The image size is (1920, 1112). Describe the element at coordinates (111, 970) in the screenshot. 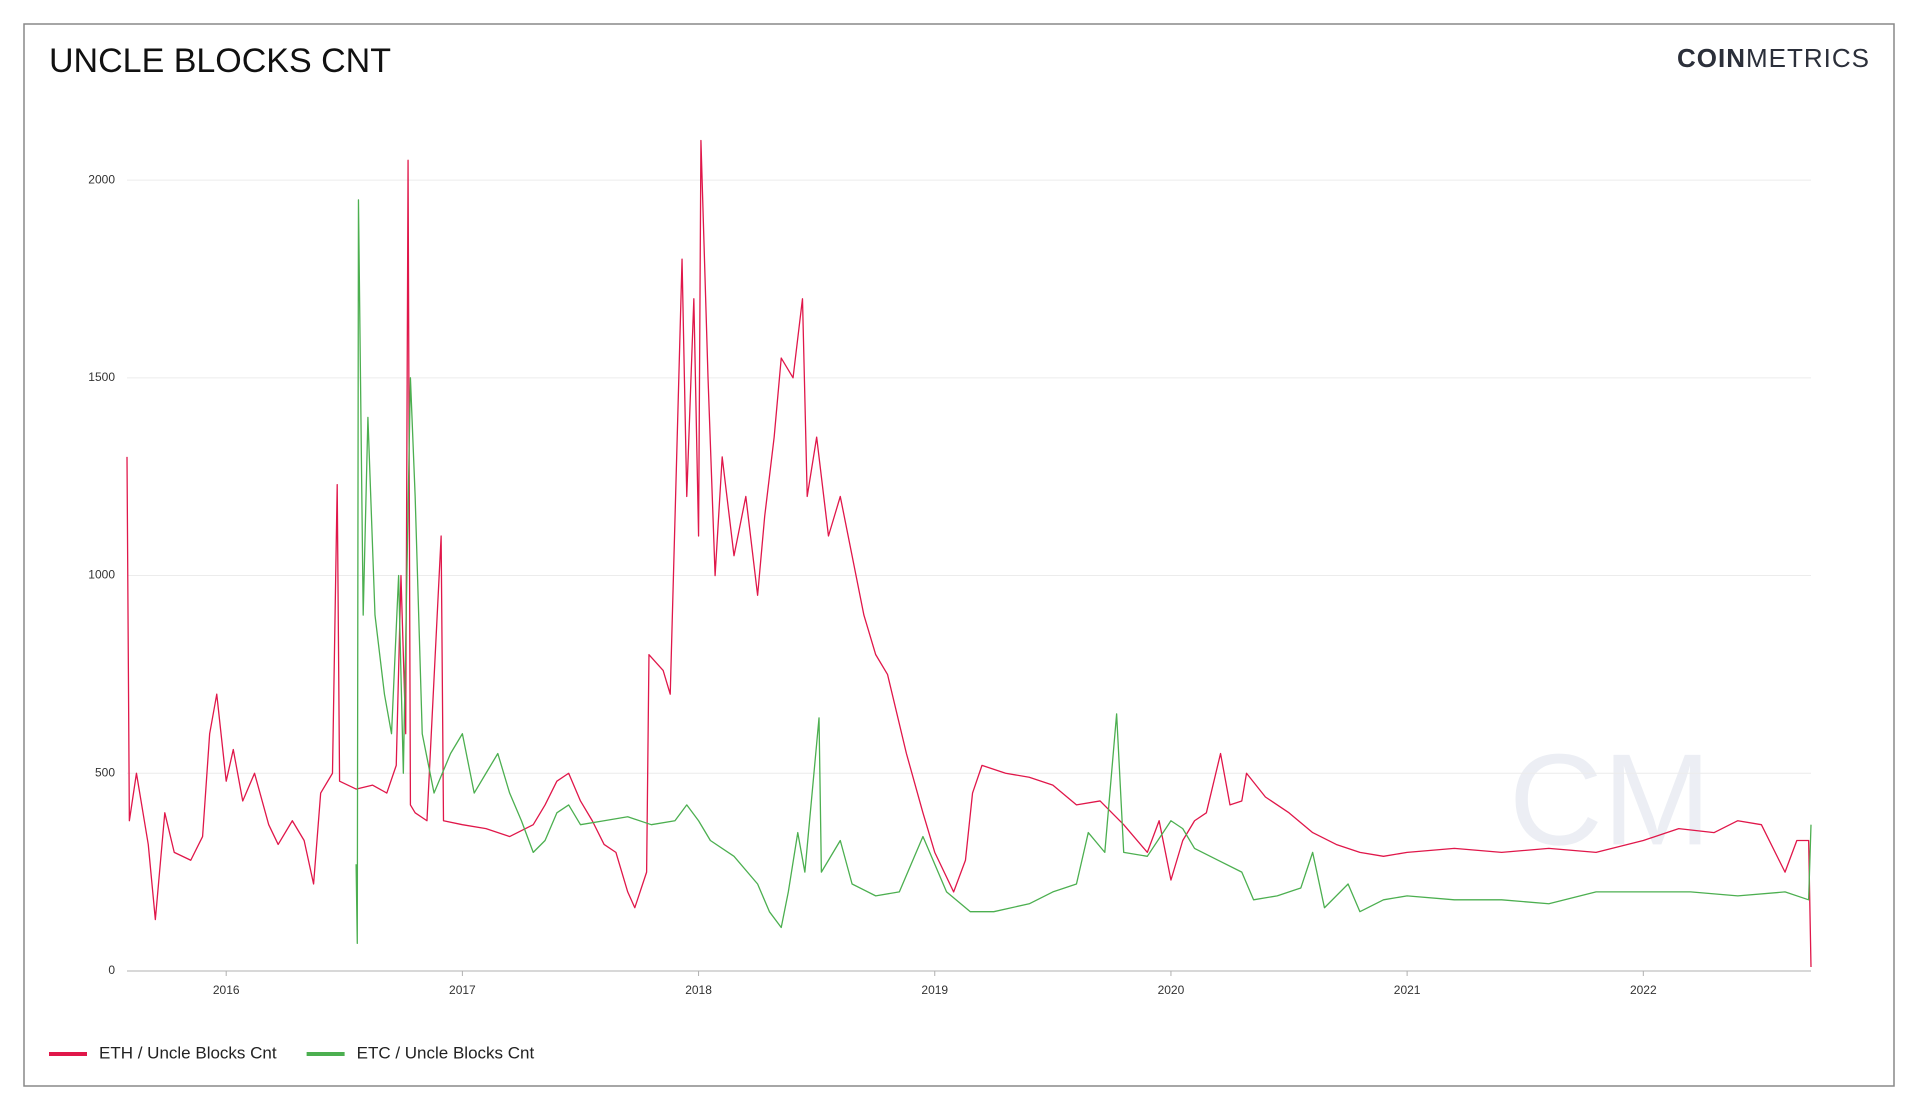

I see `y-tick-label: 0` at that location.